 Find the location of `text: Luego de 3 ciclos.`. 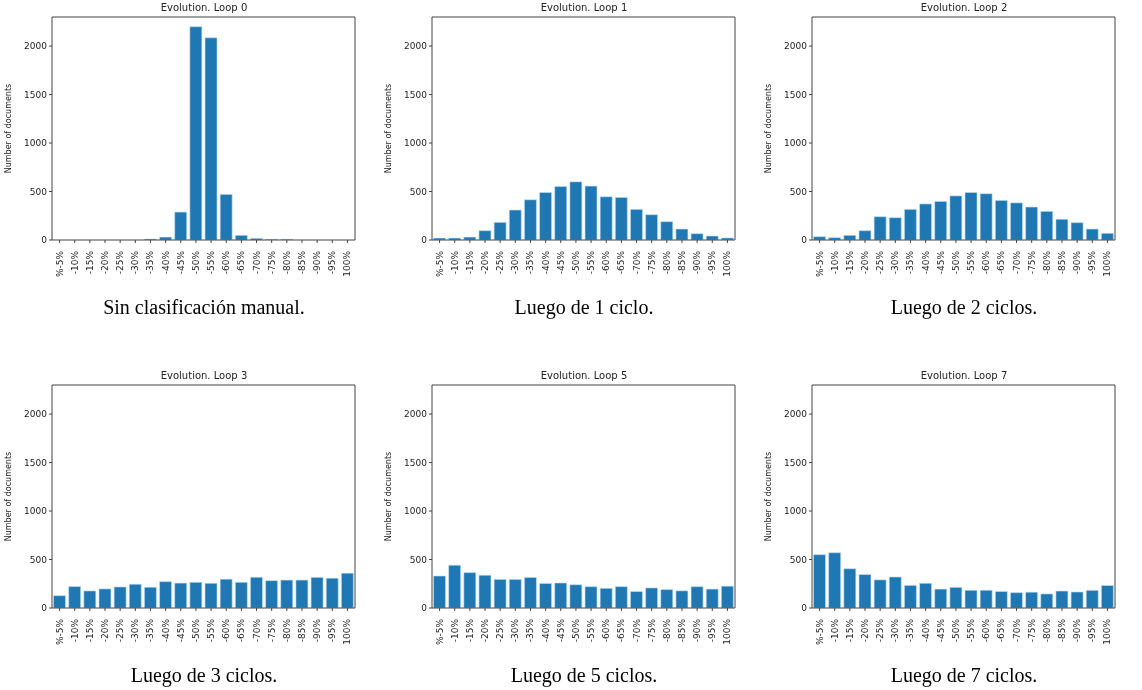

text: Luego de 3 ciclos. is located at coordinates (204, 675).